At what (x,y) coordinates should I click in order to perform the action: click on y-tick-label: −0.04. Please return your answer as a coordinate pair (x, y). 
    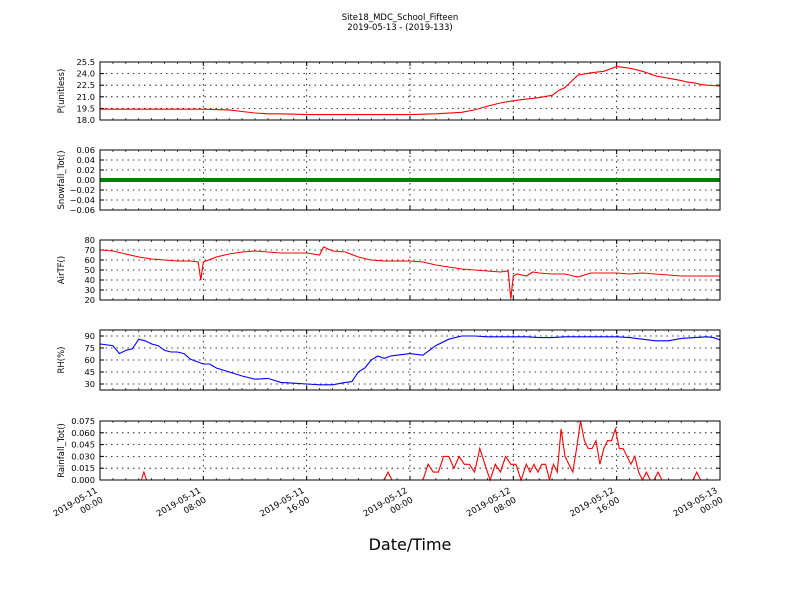
    Looking at the image, I should click on (82, 200).